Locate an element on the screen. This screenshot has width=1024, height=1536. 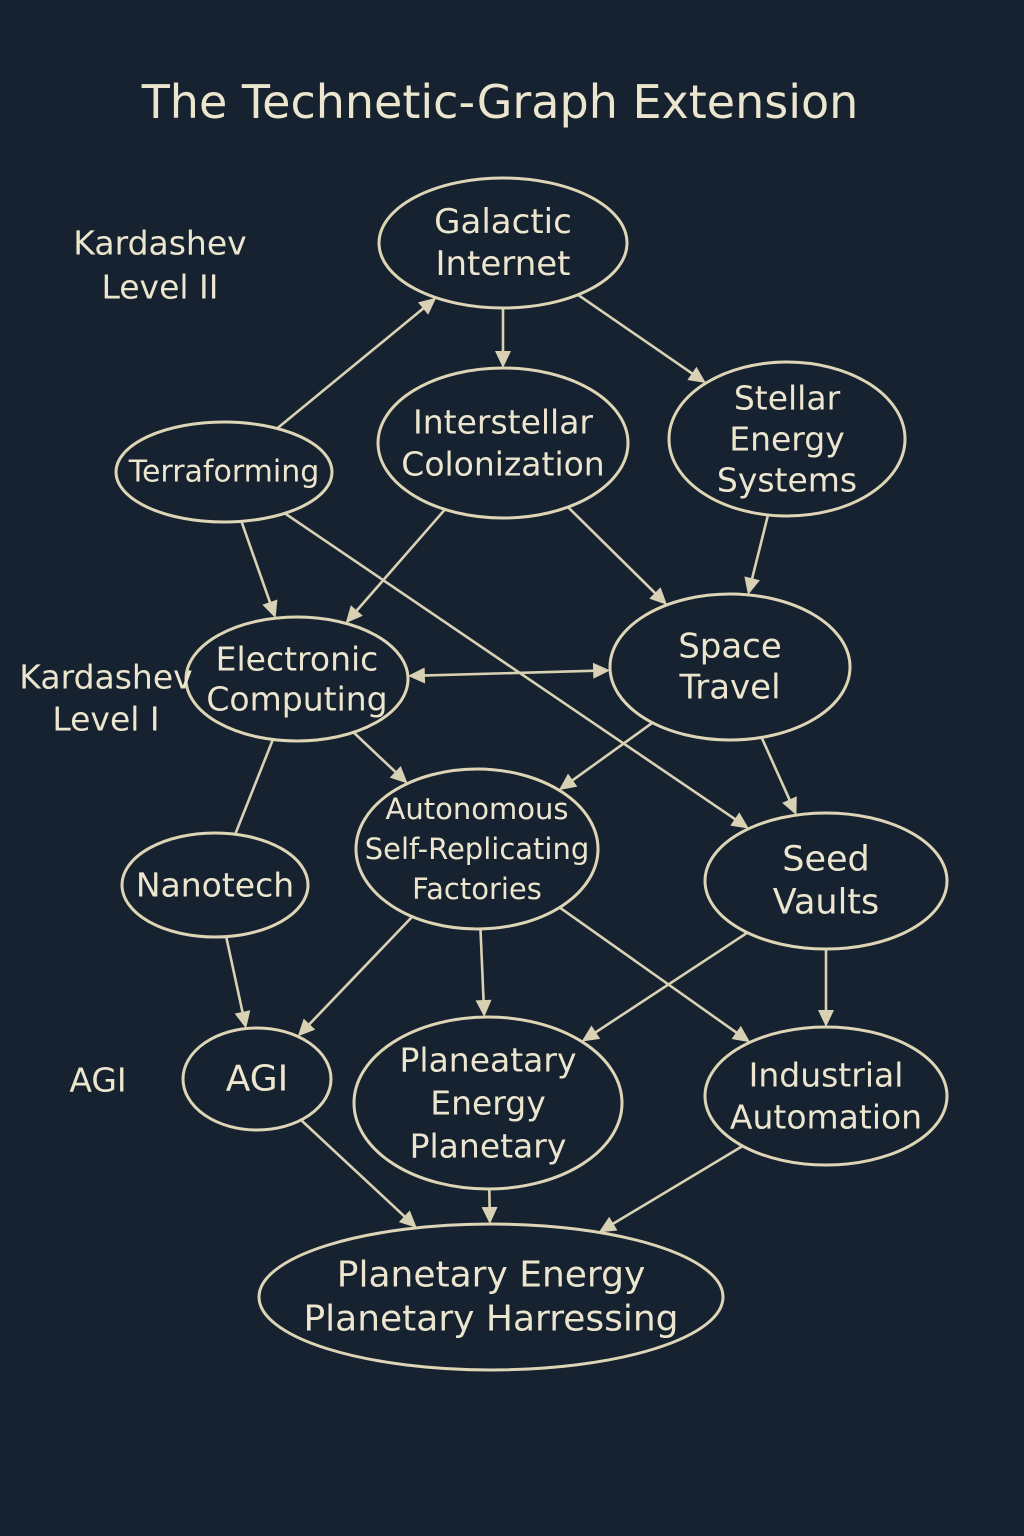
edge-electronic-computing-to-nanotech is located at coordinates (254, 787).